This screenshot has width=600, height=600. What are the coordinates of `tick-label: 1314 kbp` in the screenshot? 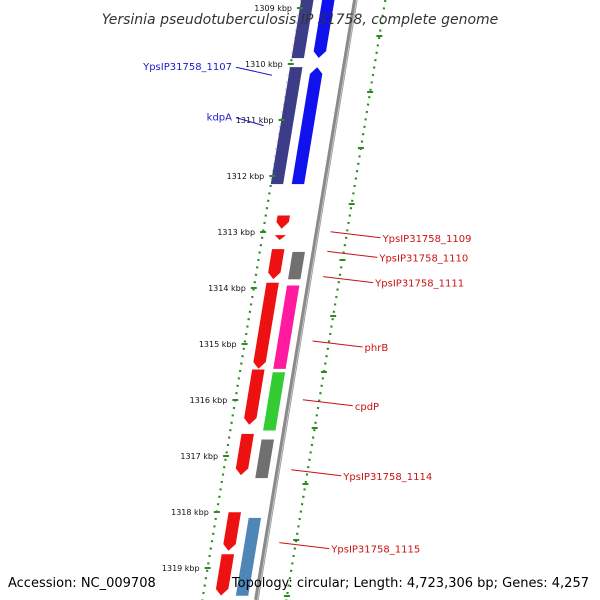 It's located at (227, 288).